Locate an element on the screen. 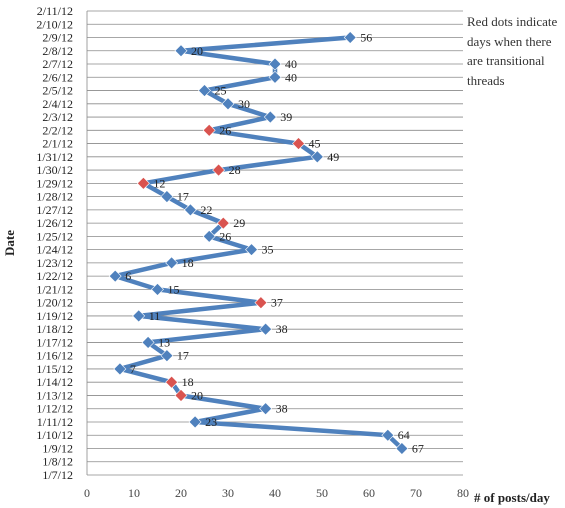 The image size is (565, 508). y-tick-label: 1/8/12 is located at coordinates (57, 462).